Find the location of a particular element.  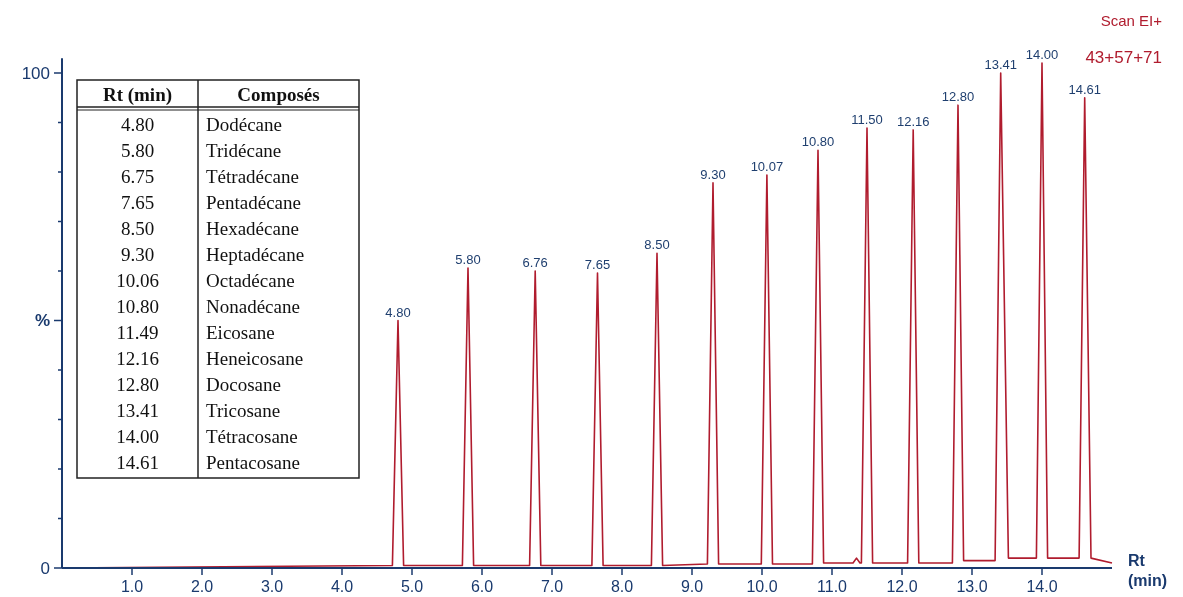

annotation: Pentacosane is located at coordinates (253, 462).